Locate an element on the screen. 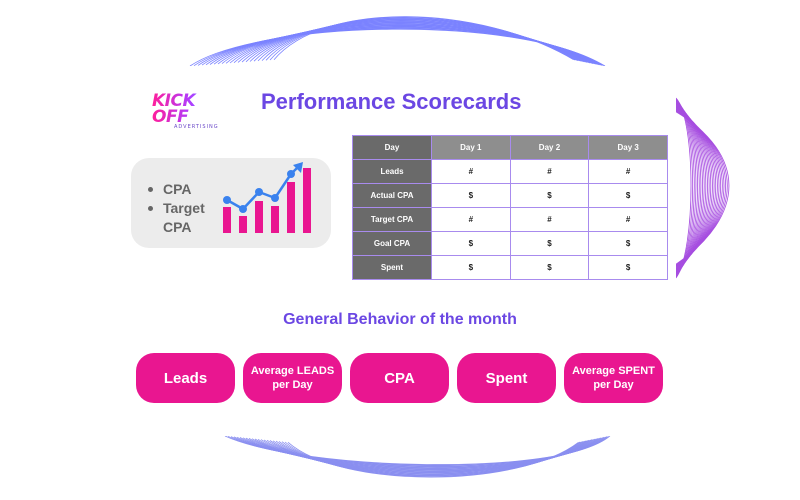  table-row: Leads # # # is located at coordinates (510, 171).